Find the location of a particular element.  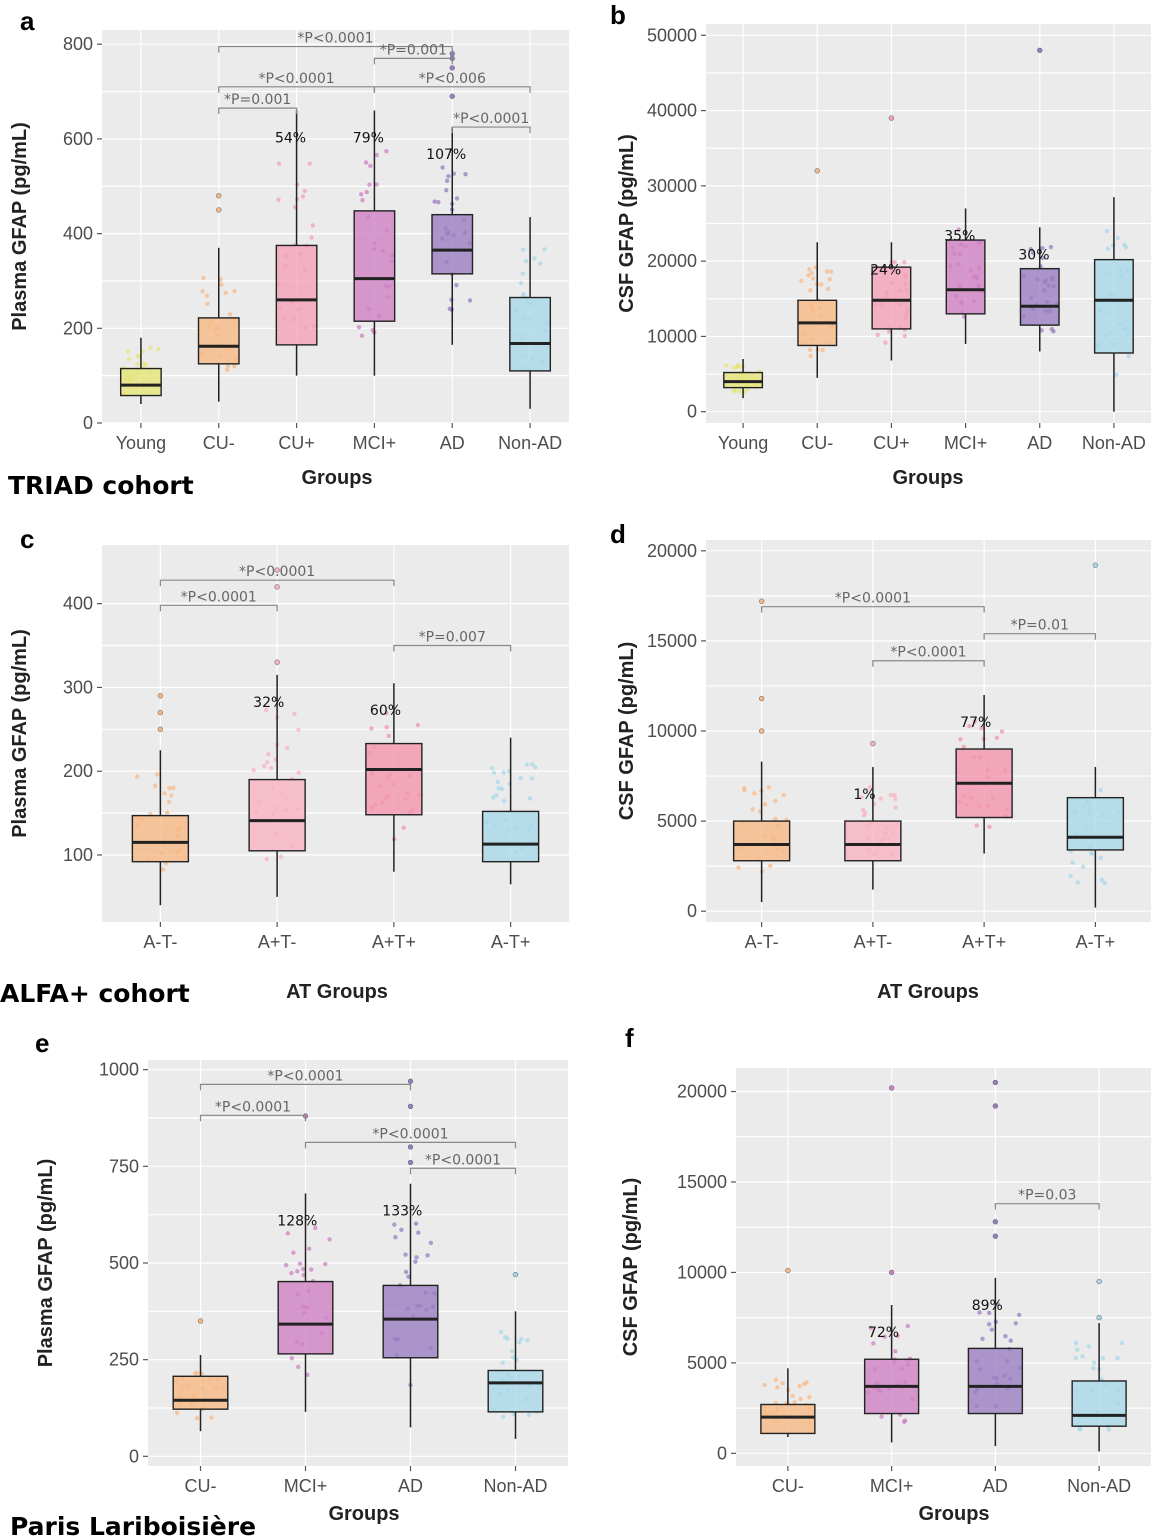

box-A+T+: 60% is located at coordinates (394, 777).